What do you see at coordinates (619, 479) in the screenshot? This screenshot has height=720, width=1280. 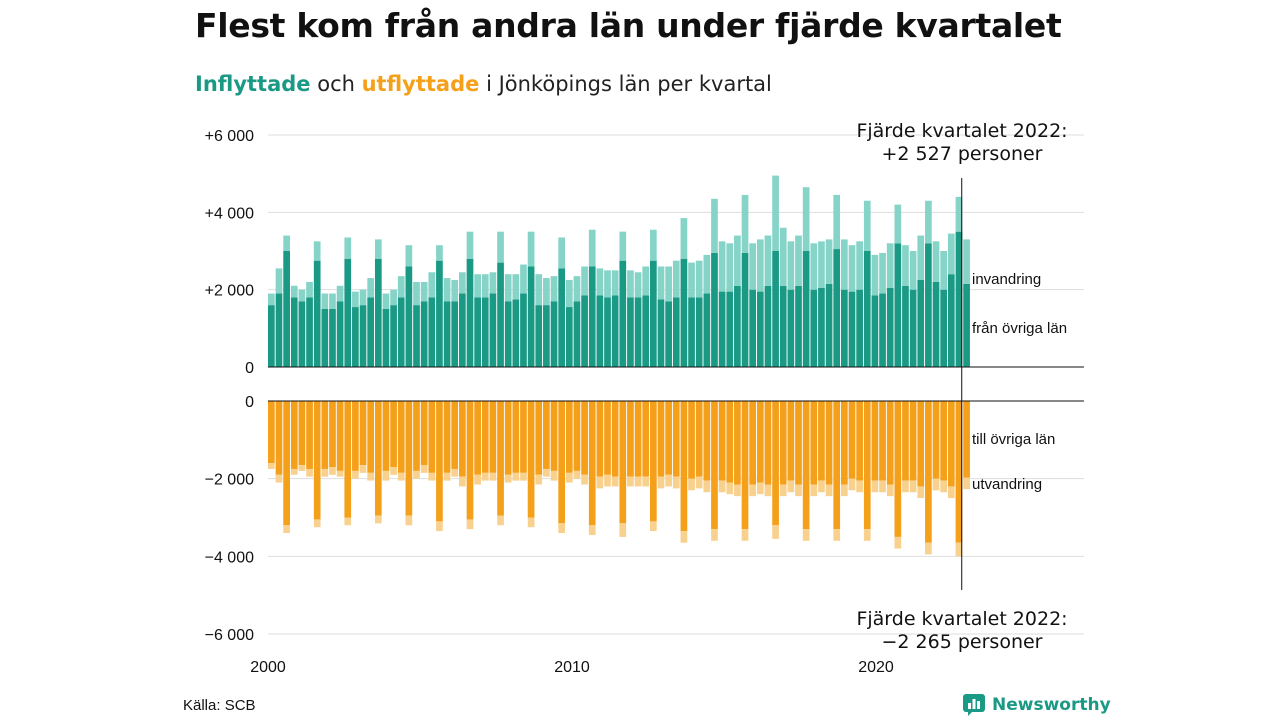 I see `bars-utflyttade` at bounding box center [619, 479].